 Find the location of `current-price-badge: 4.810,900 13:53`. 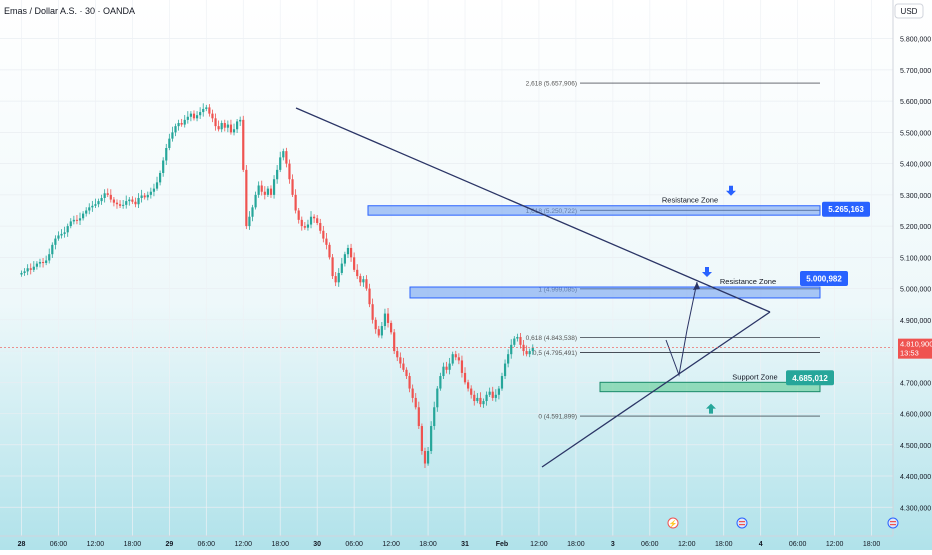

current-price-badge: 4.810,900 13:53 is located at coordinates (915, 348).